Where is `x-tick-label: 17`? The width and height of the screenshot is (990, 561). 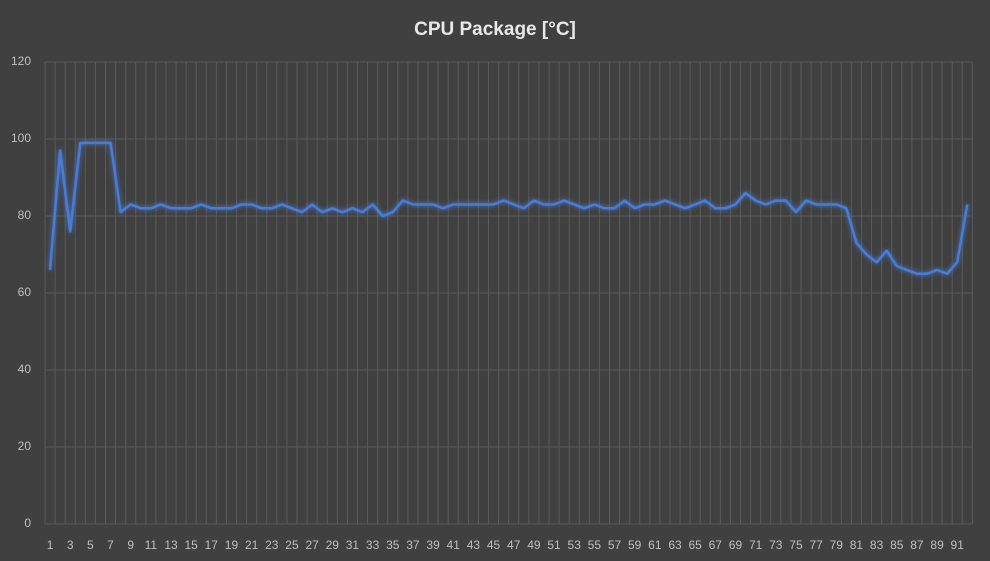 x-tick-label: 17 is located at coordinates (212, 545).